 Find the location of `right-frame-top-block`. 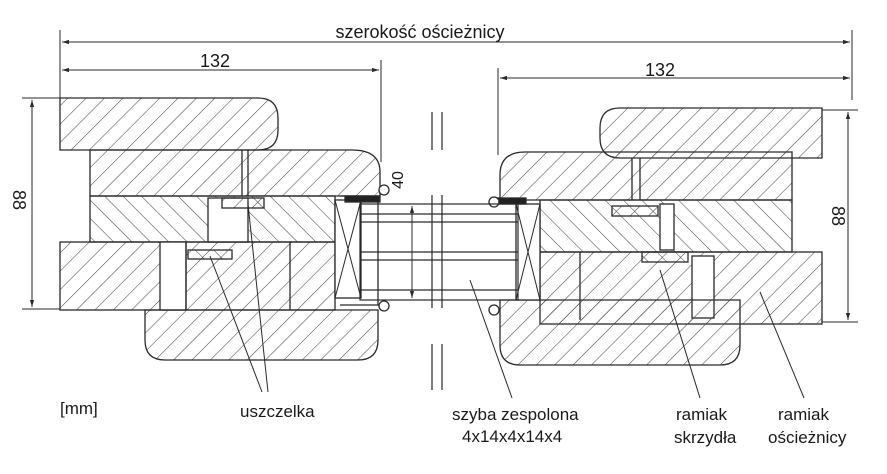

right-frame-top-block is located at coordinates (711, 133).